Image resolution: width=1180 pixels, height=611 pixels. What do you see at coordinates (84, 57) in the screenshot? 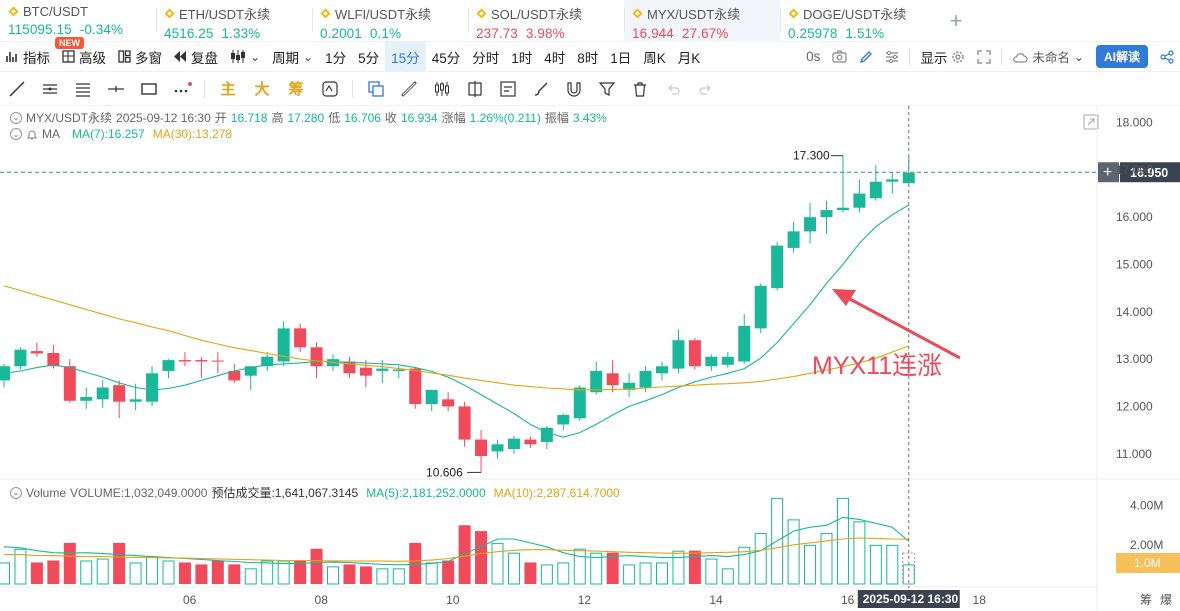
I see `advanced-button: 高级` at bounding box center [84, 57].